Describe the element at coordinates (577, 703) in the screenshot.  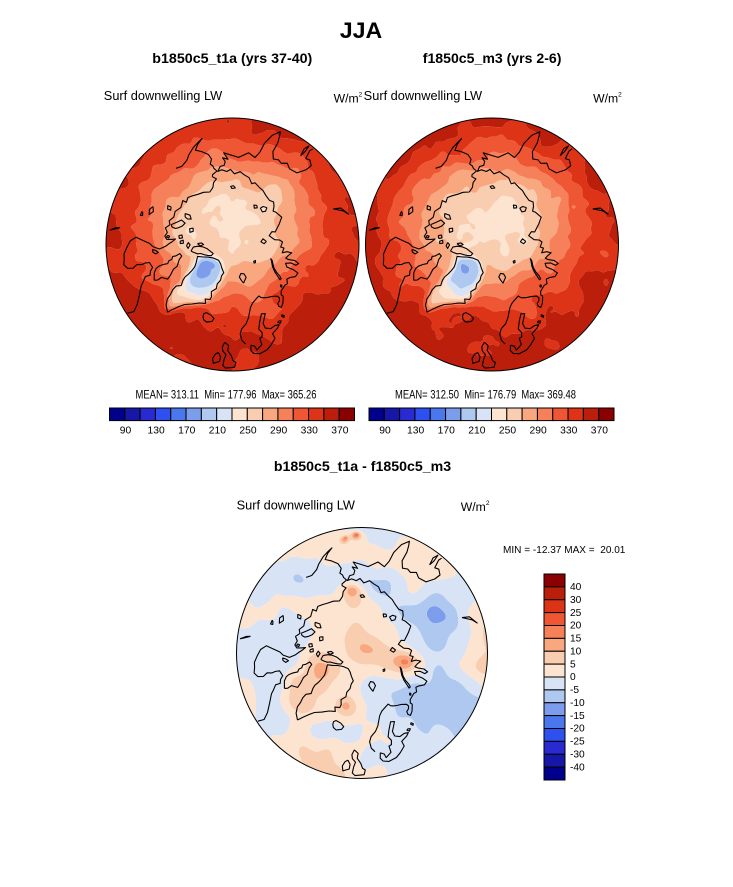
I see `svg-text: -10` at that location.